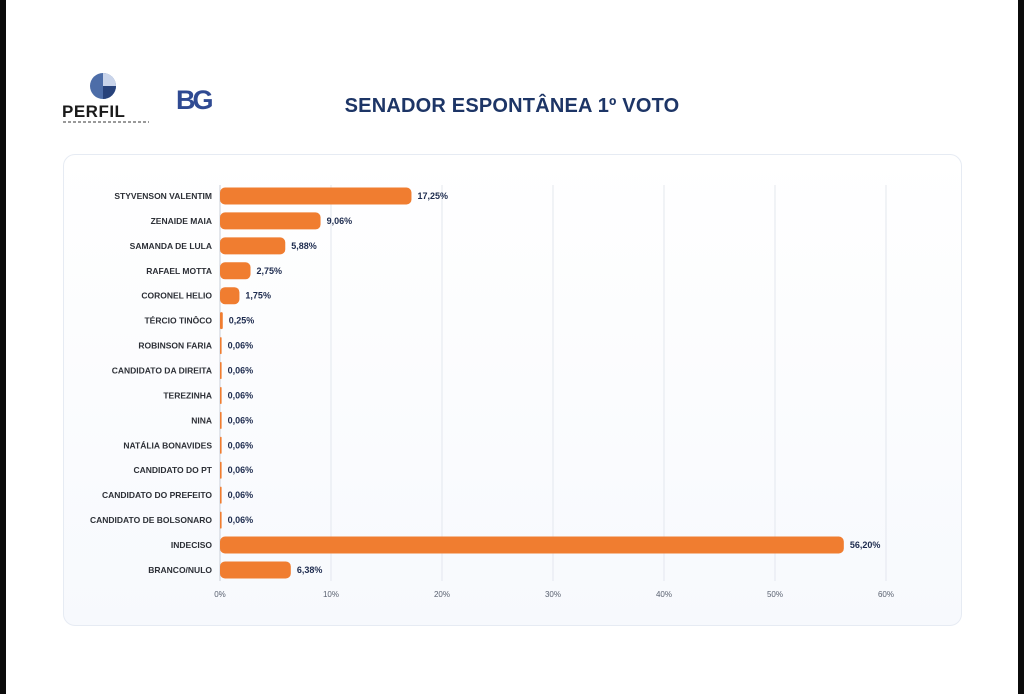 The height and width of the screenshot is (694, 1024). I want to click on pie-icon, so click(103, 86).